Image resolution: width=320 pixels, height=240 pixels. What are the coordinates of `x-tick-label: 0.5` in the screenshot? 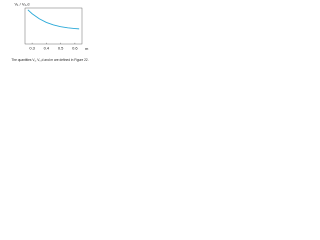 It's located at (61, 48).